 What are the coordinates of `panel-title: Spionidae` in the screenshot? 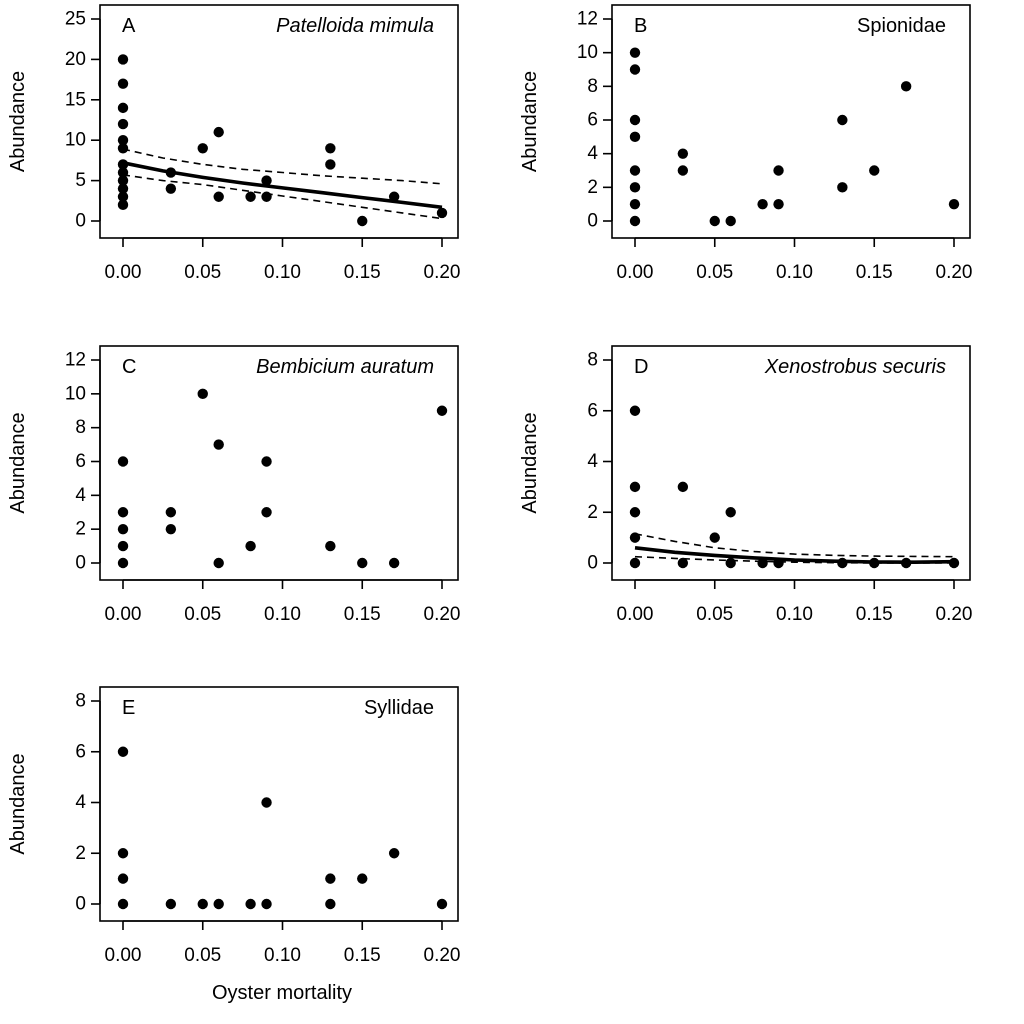 It's located at (901, 26).